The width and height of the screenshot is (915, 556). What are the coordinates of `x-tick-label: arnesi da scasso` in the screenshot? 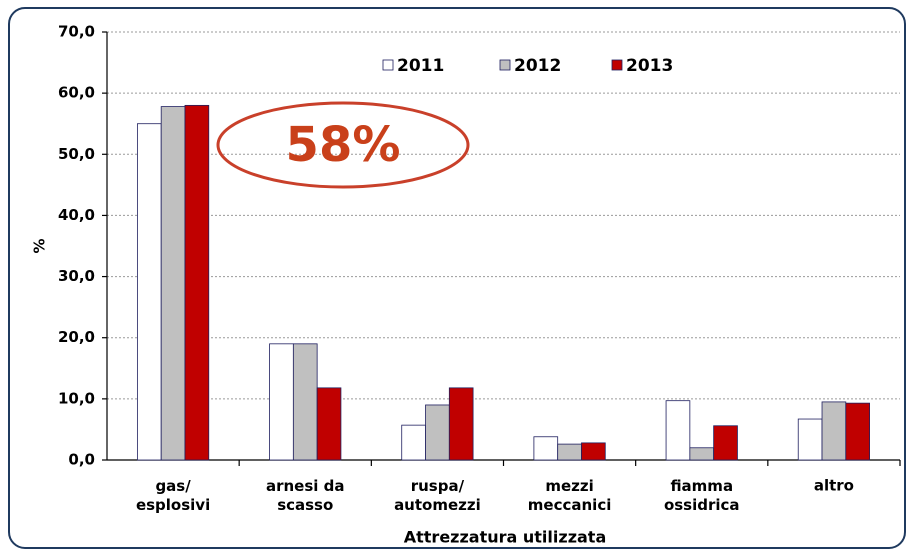 It's located at (305, 495).